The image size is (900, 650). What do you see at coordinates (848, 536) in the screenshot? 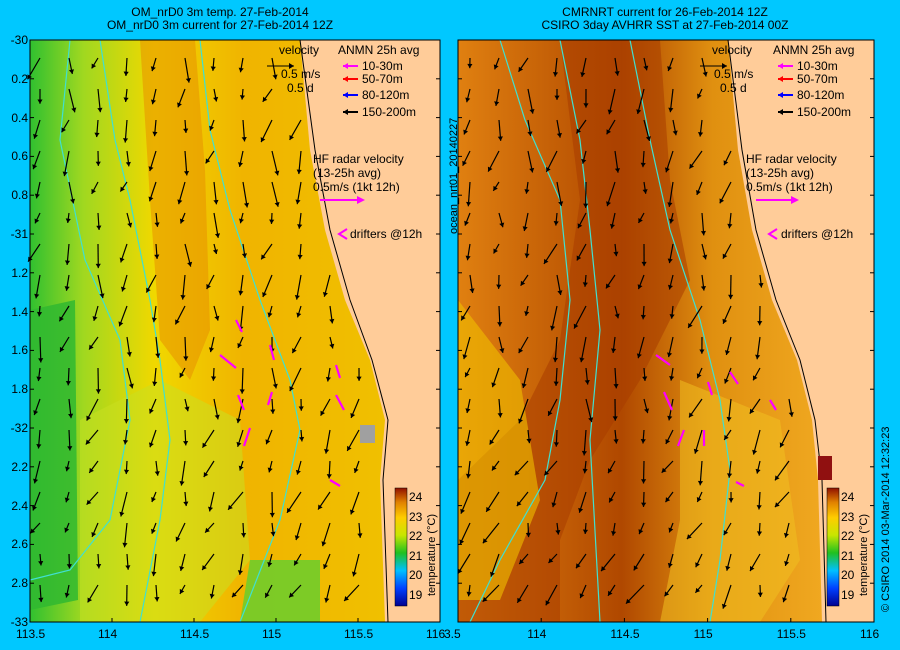
I see `colorbar-tick: 22` at bounding box center [848, 536].